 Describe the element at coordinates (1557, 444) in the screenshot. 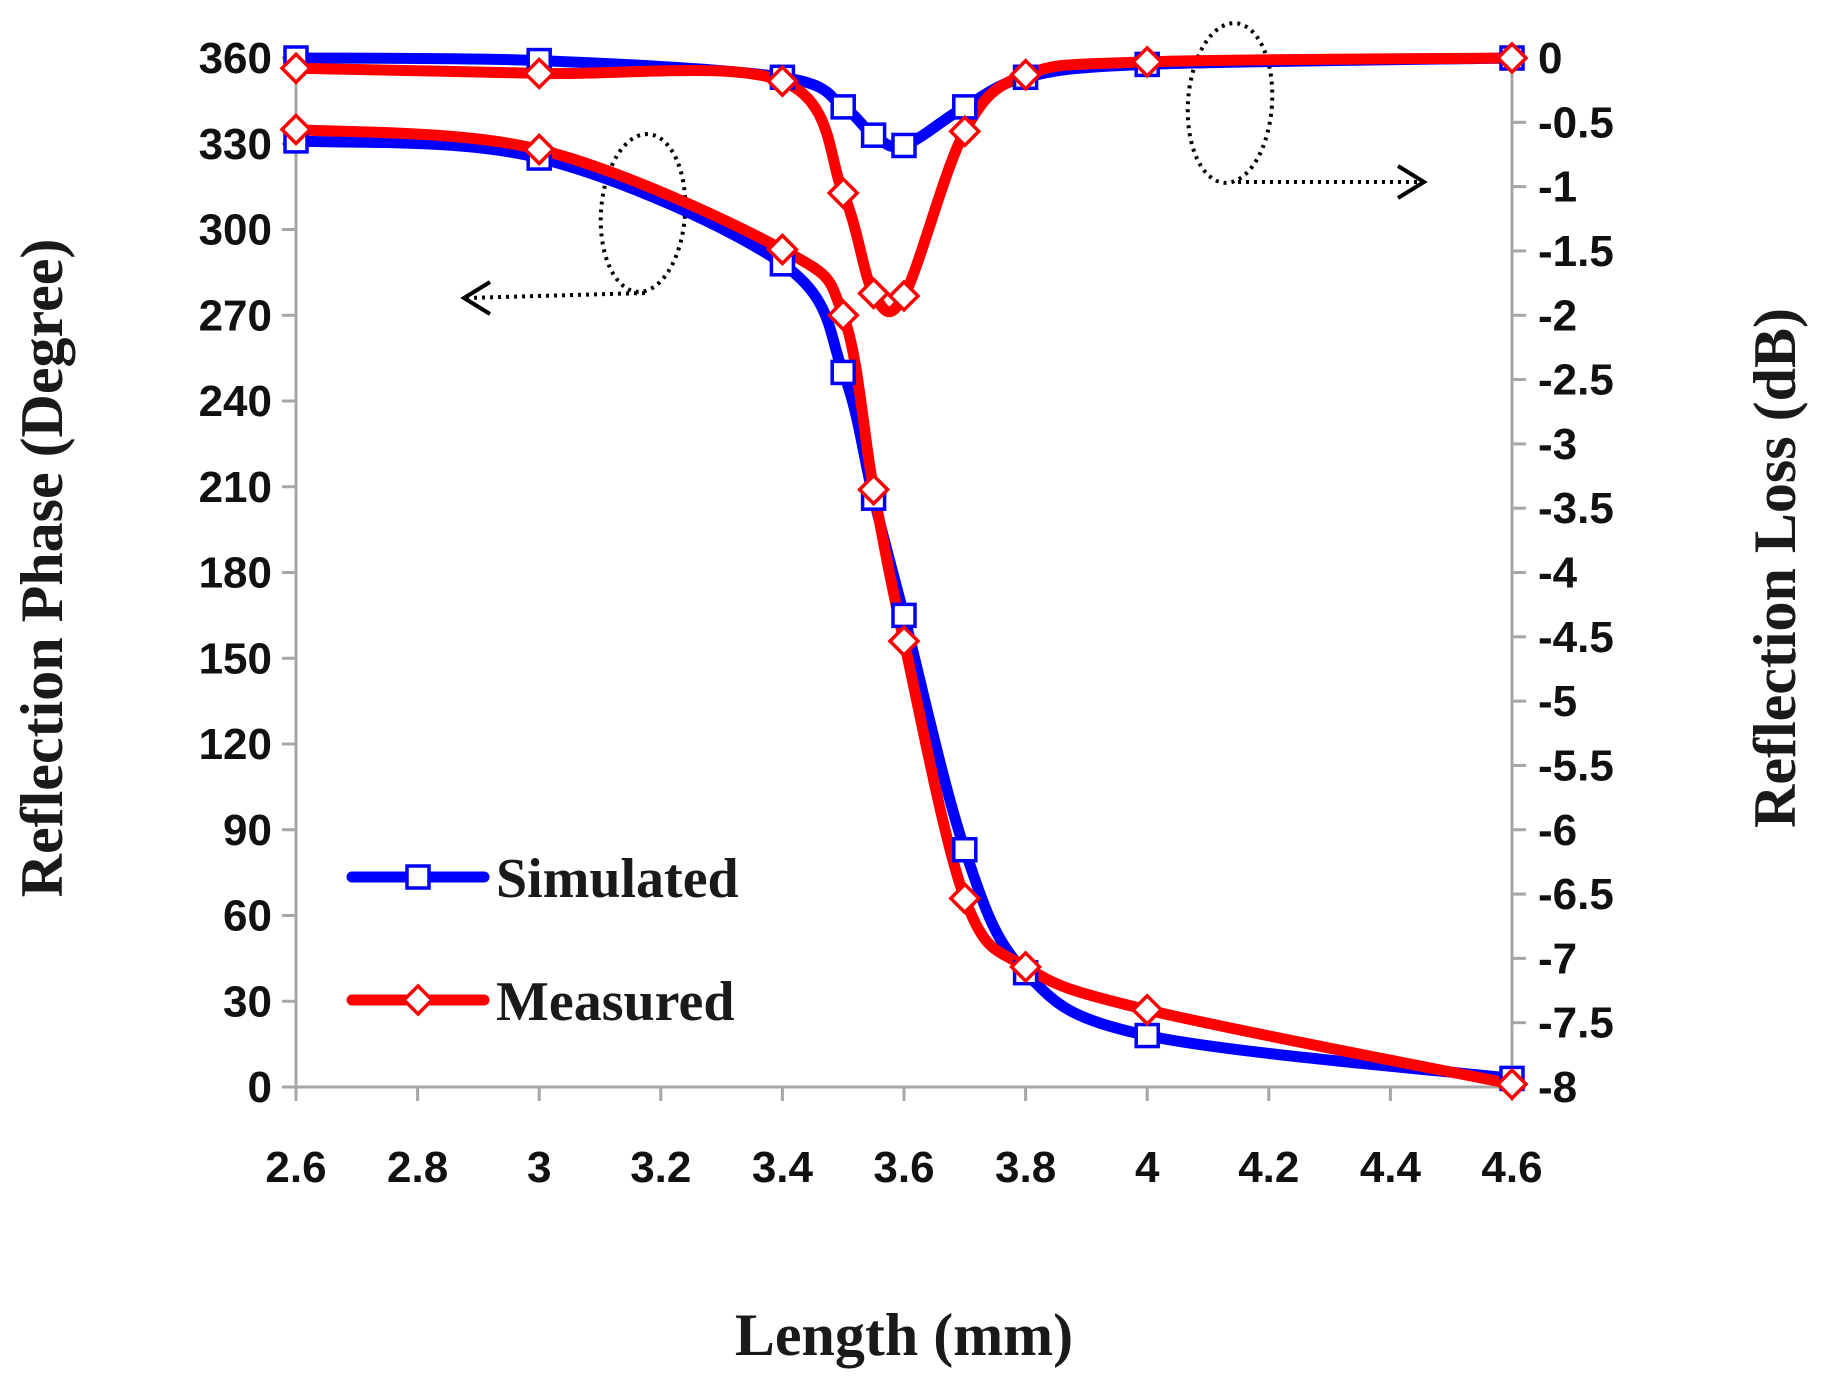

I see `right-tick-label: -3` at that location.